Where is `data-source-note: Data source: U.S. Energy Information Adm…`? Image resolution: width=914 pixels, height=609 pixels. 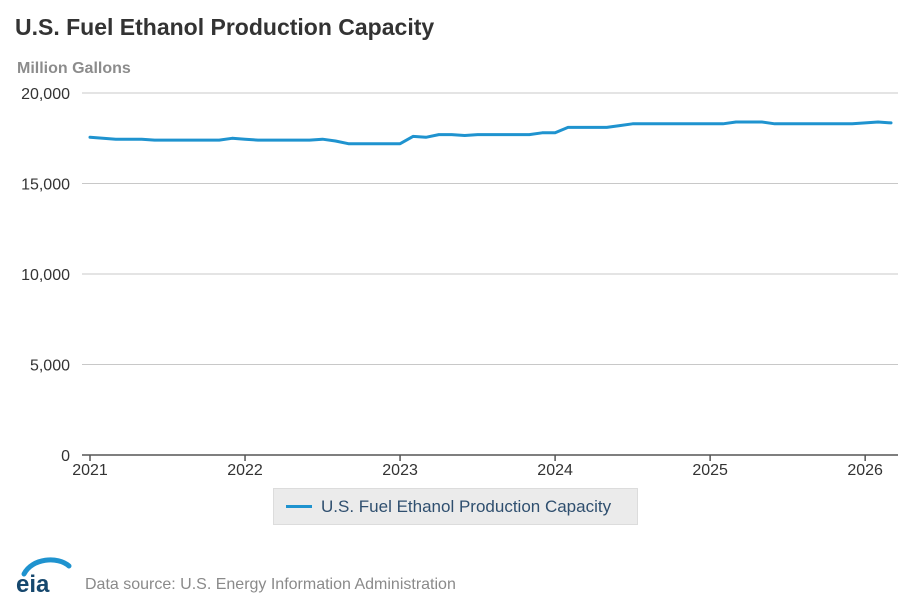 data-source-note: Data source: U.S. Energy Information Adm… is located at coordinates (270, 584).